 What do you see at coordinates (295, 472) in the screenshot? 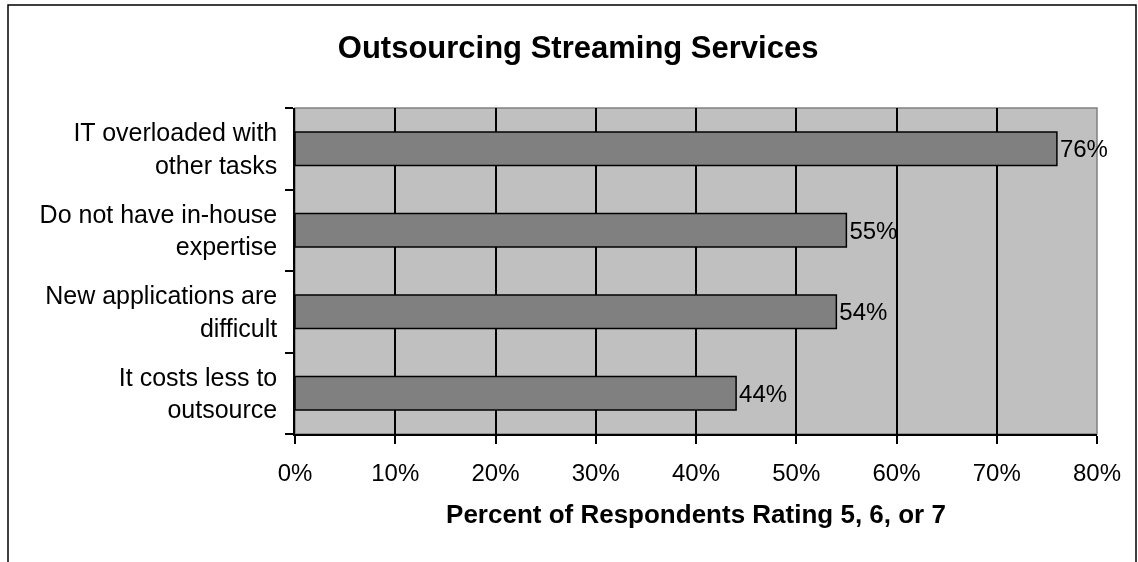
I see `x-tick-label: 0%` at bounding box center [295, 472].